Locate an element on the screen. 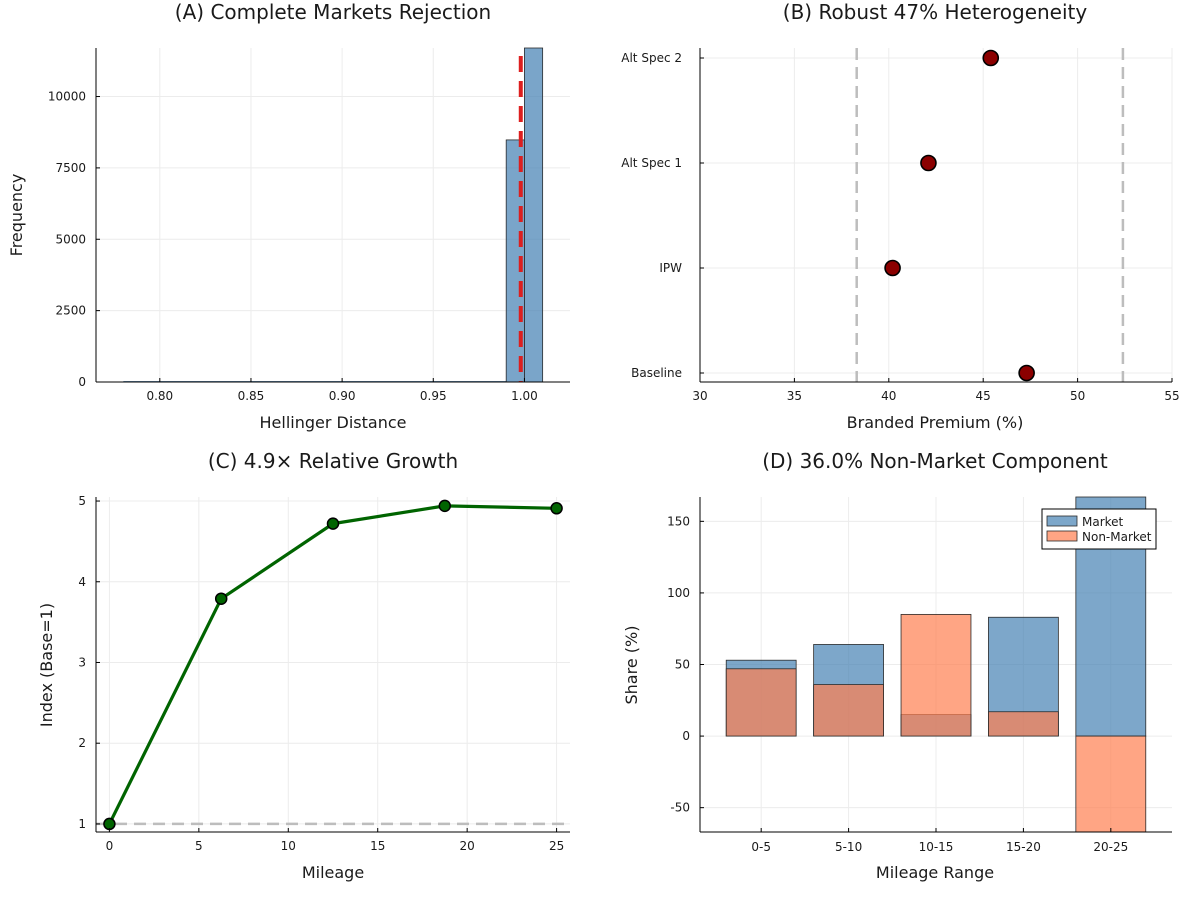 The height and width of the screenshot is (900, 1200). panel-a-ticks: 0.80 0.85 0.90 0.95 1.00 0 2500 5000 7500 10000 is located at coordinates (293, 246).